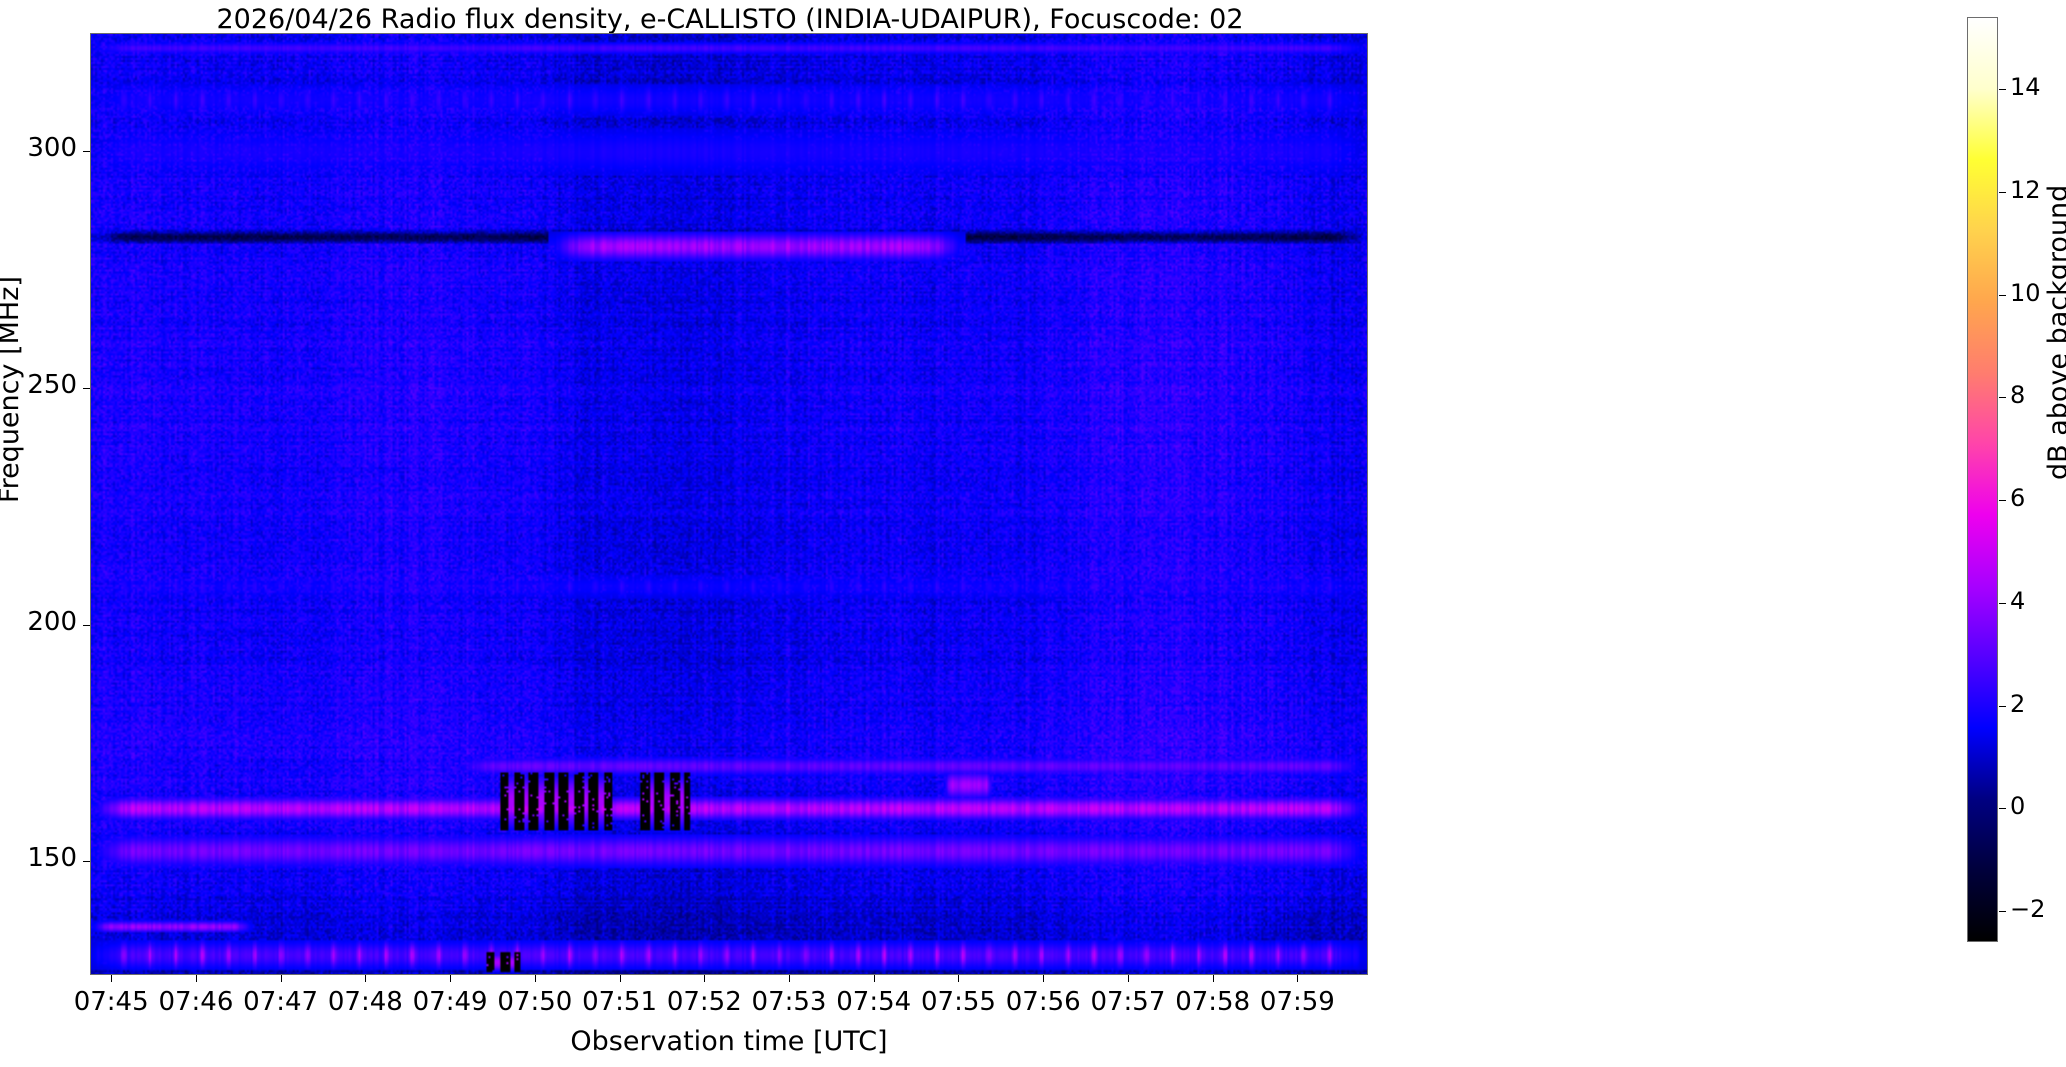 The width and height of the screenshot is (2066, 1067). Describe the element at coordinates (2025, 189) in the screenshot. I see `colorbar-tick-label: 12` at that location.